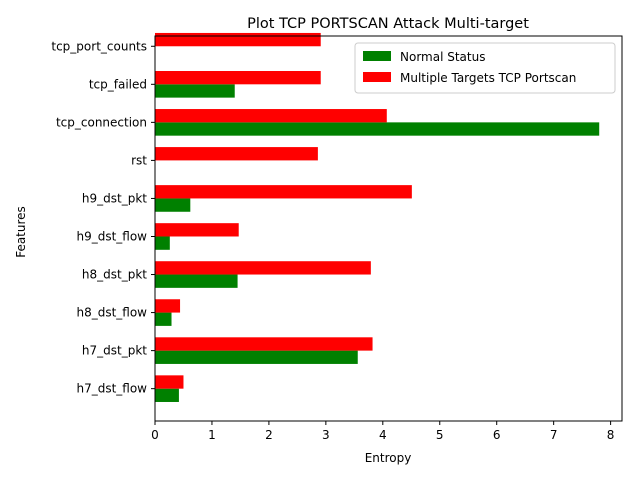  I want to click on bar-portscan-h9_dst_flow, so click(197, 230).